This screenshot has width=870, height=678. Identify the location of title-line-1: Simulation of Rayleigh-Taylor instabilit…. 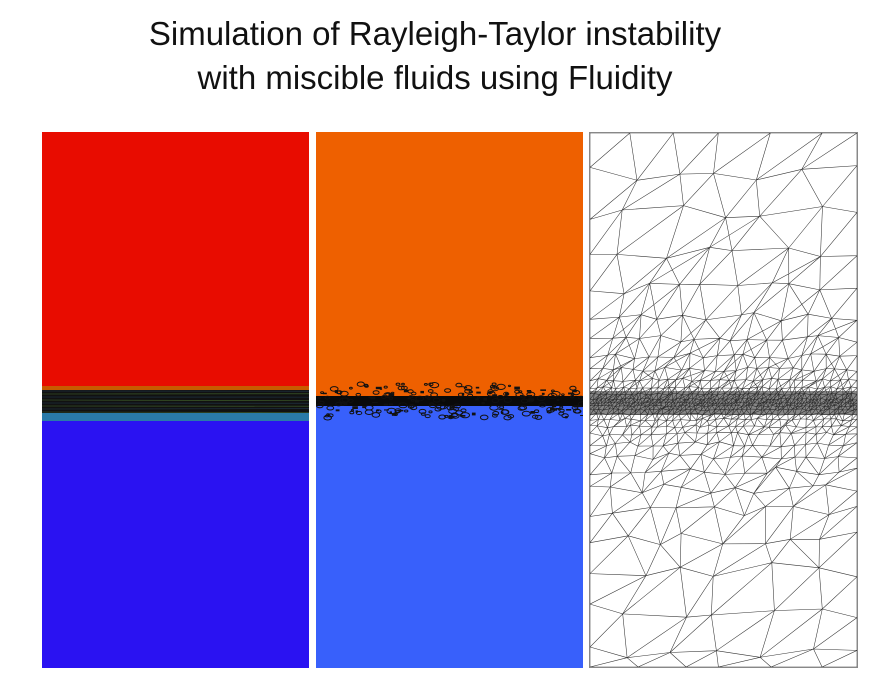
(435, 33).